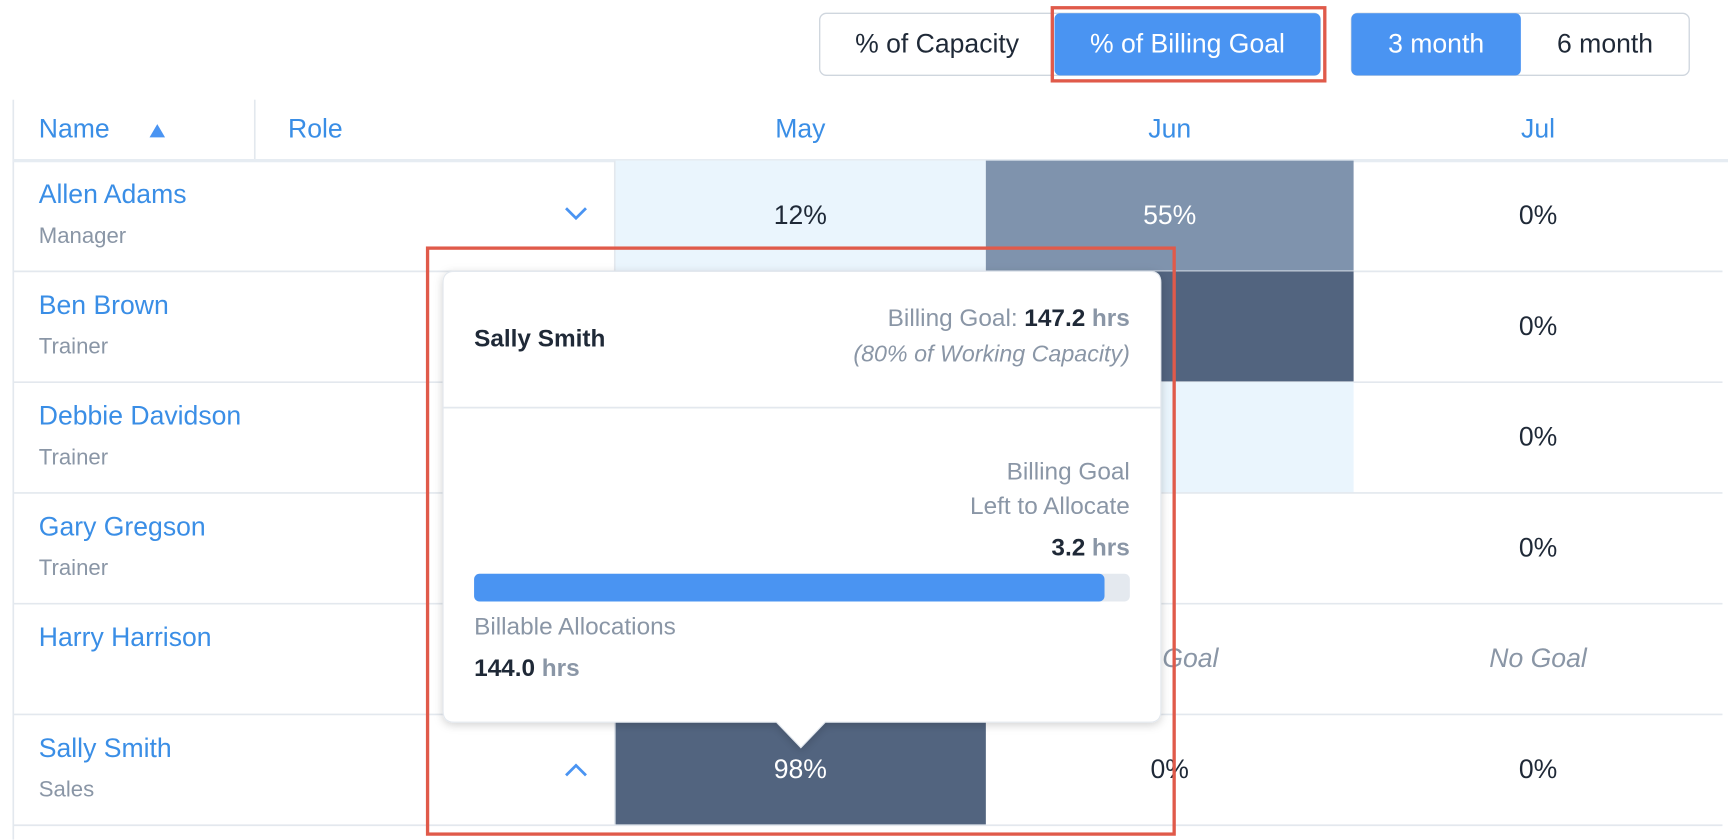 This screenshot has height=840, width=1728. What do you see at coordinates (575, 627) in the screenshot?
I see `allocated-label: Billable Allocations` at bounding box center [575, 627].